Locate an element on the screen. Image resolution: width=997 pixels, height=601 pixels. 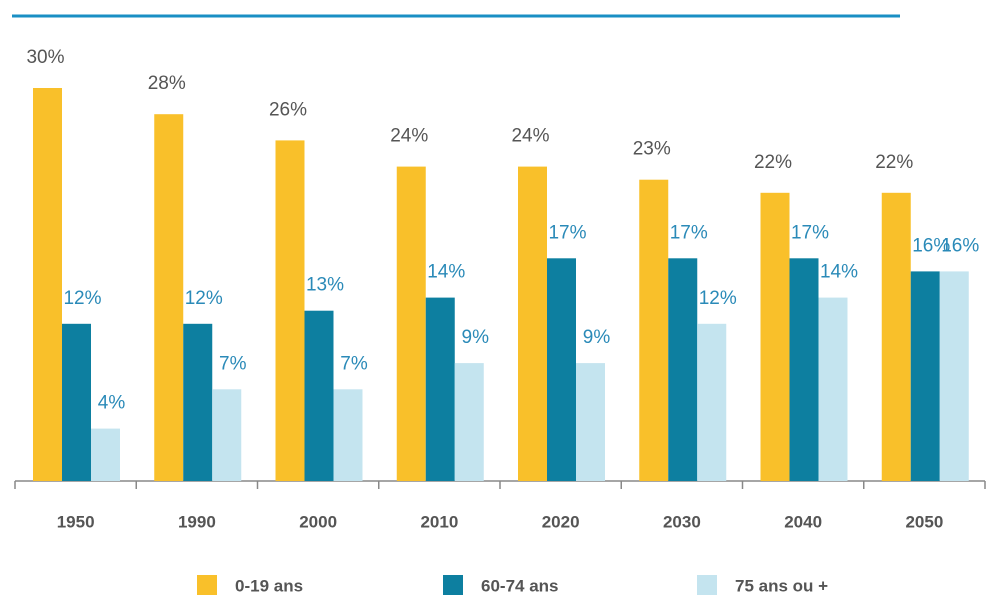
x-tick-label: 2040 is located at coordinates (803, 521).